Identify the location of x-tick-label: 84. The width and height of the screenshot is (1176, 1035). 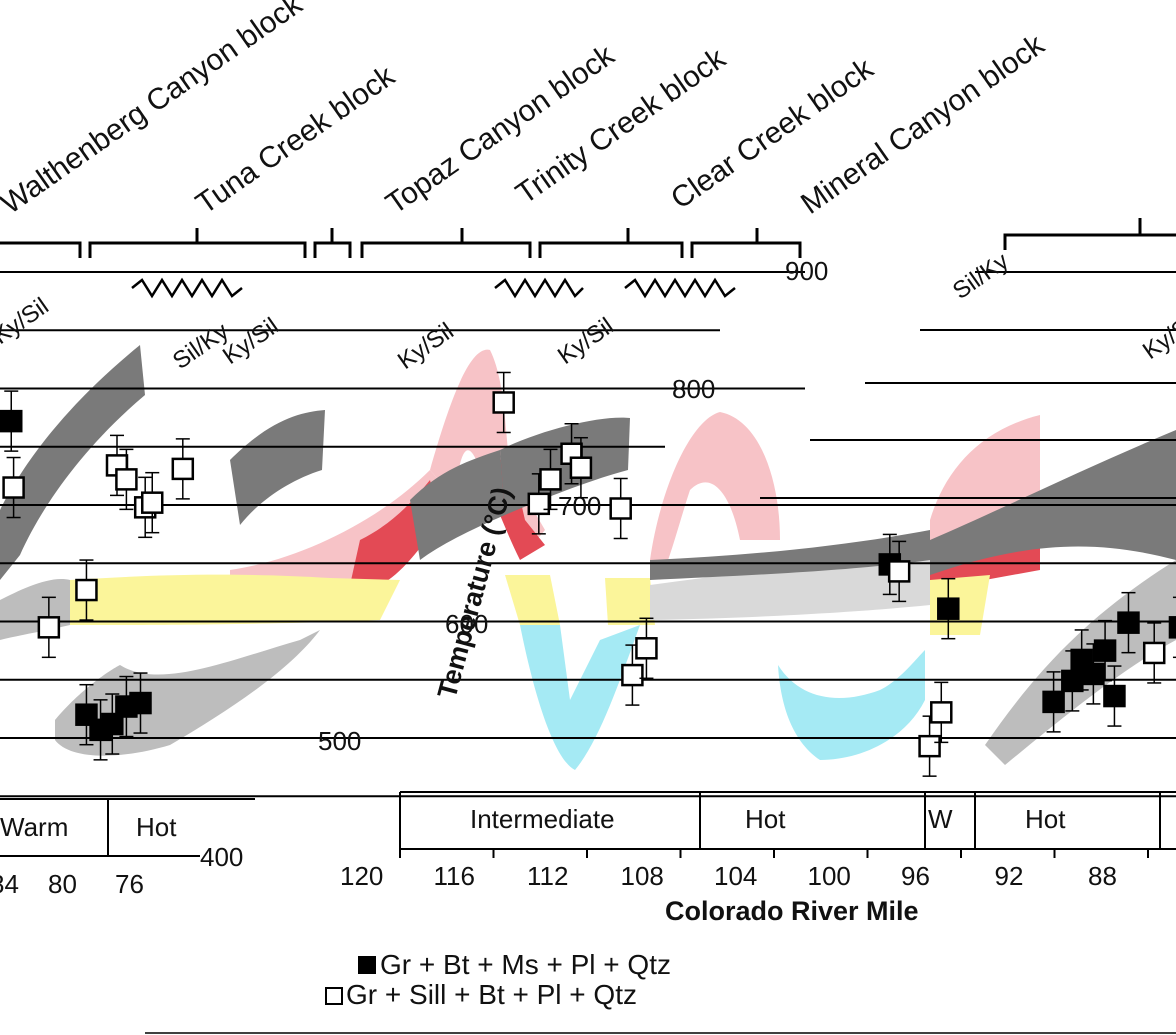
(9, 884).